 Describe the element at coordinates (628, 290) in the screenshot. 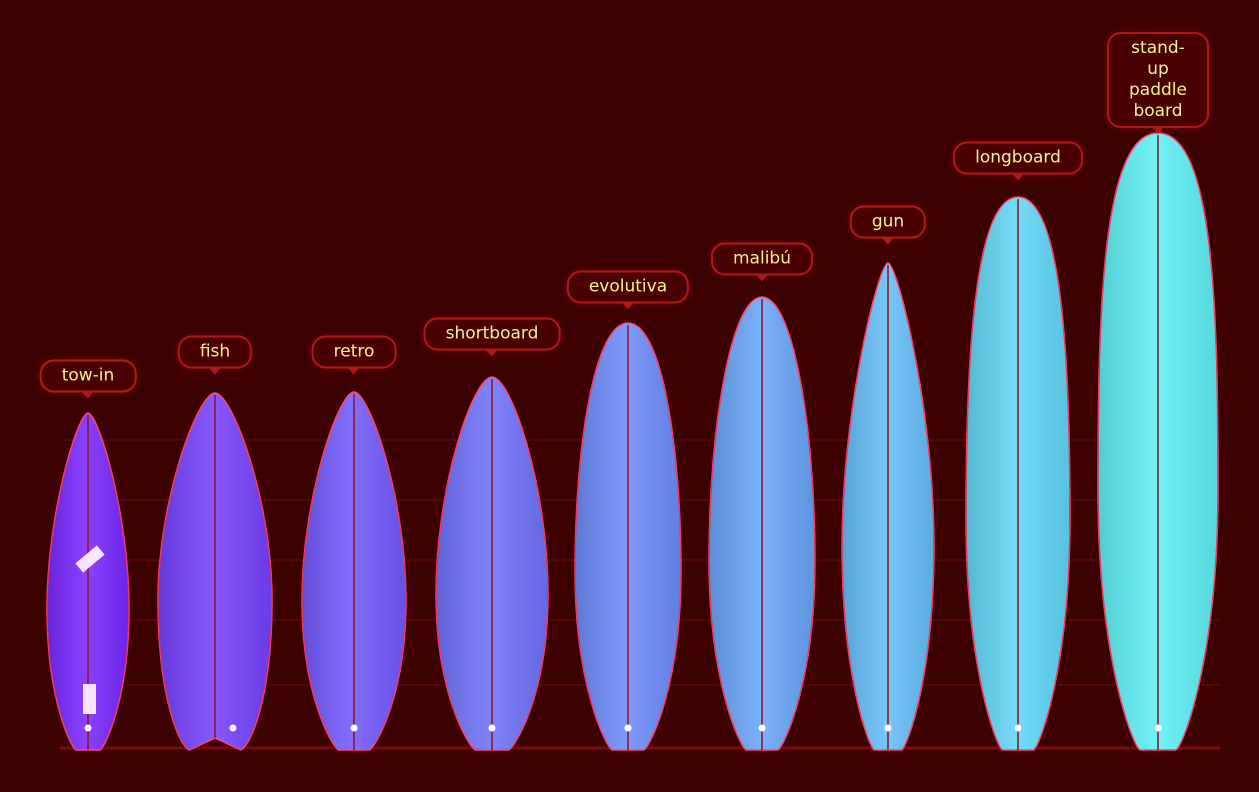

I see `board-label: evolutiva` at that location.